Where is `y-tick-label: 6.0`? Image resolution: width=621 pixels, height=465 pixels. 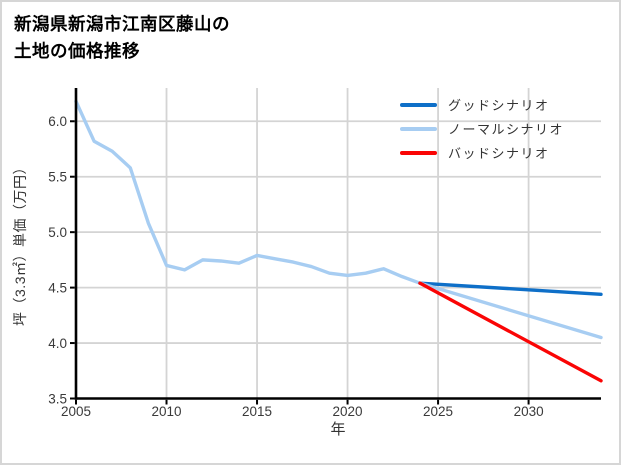 y-tick-label: 6.0 is located at coordinates (57, 121).